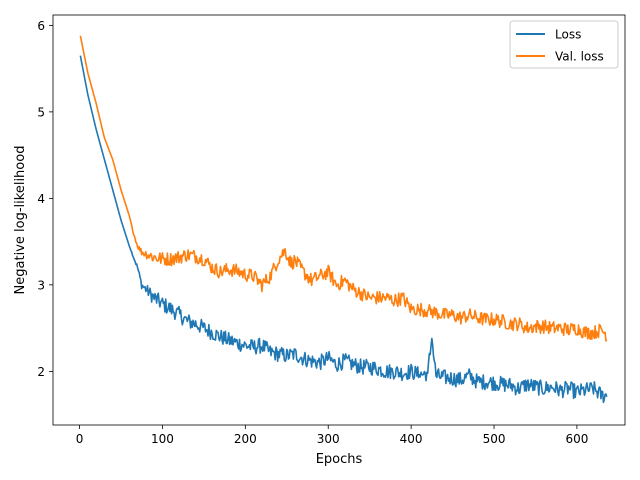 The image size is (640, 480). I want to click on y-axis-ticks: 2 3 4 5 6, so click(45, 199).